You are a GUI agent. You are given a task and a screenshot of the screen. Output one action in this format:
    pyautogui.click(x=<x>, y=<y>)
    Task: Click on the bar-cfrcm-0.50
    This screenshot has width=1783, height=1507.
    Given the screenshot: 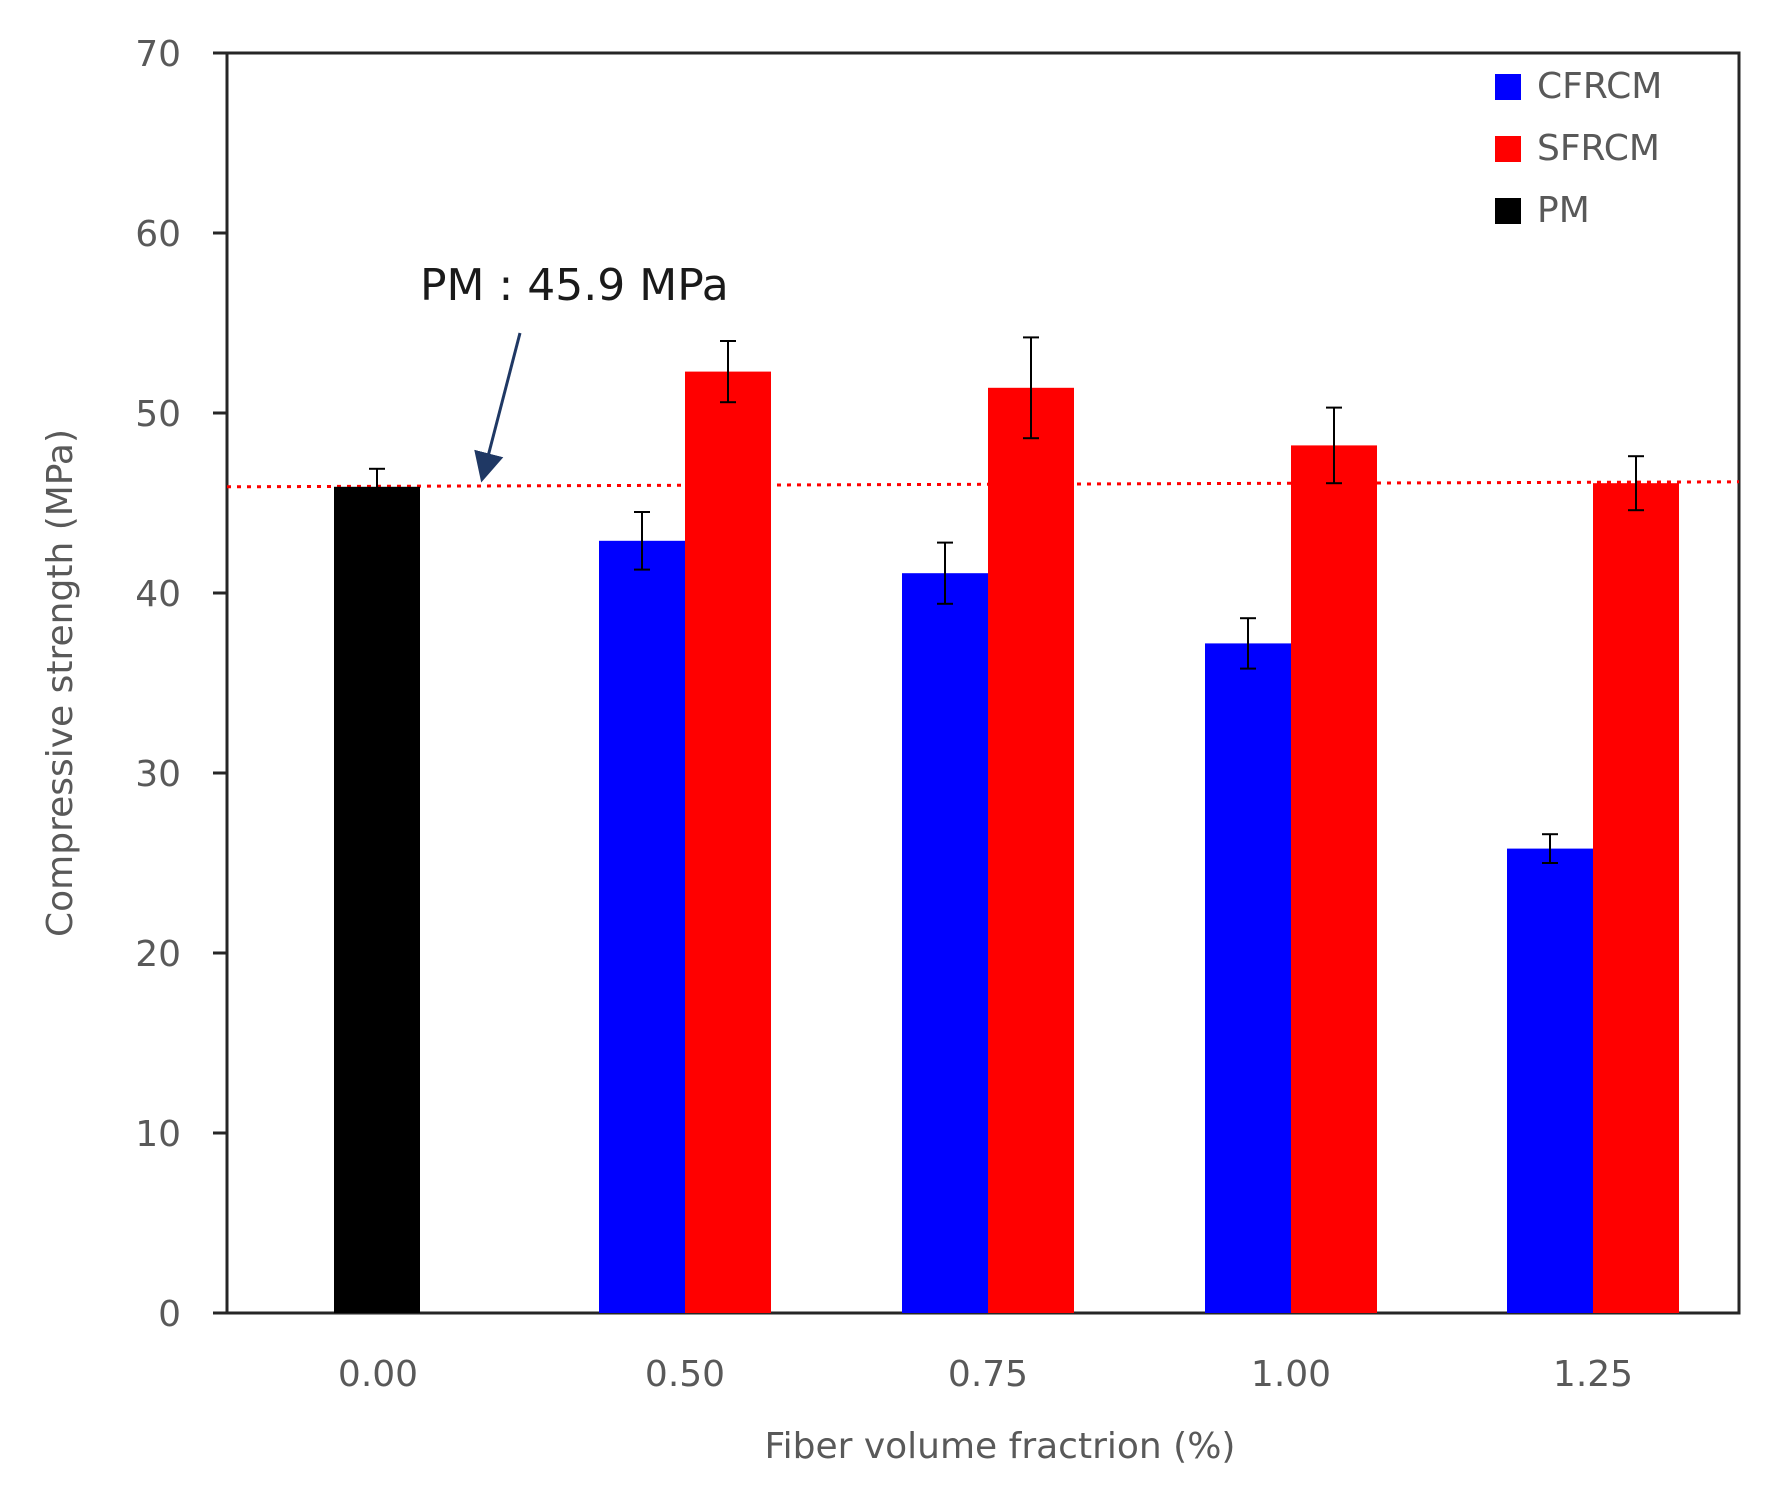 What is the action you would take?
    pyautogui.click(x=642, y=926)
    